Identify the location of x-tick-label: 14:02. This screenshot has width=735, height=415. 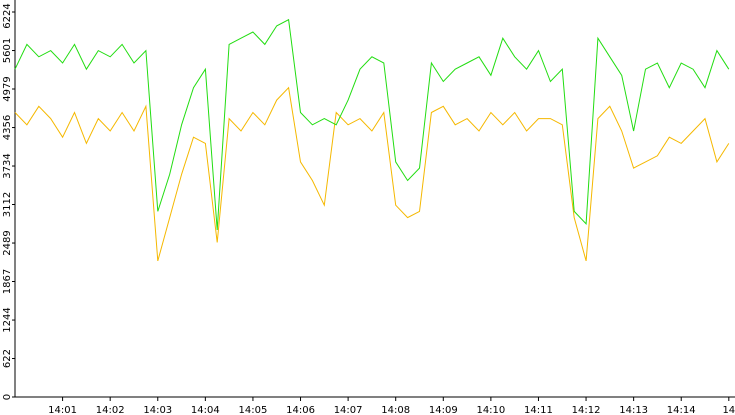
(110, 410).